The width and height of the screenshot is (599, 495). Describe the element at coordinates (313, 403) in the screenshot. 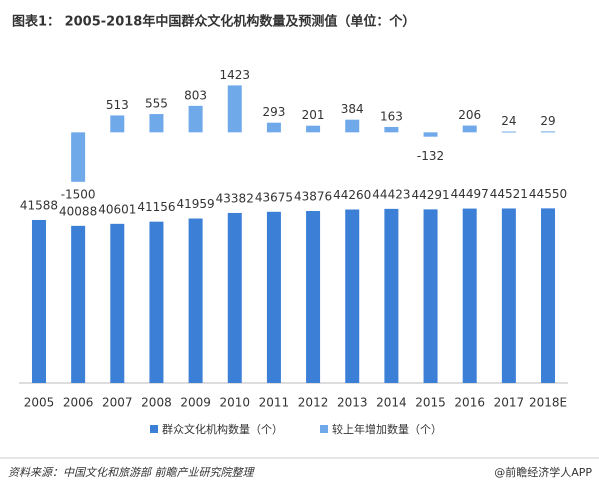

I see `x-tick-label: 2012` at that location.